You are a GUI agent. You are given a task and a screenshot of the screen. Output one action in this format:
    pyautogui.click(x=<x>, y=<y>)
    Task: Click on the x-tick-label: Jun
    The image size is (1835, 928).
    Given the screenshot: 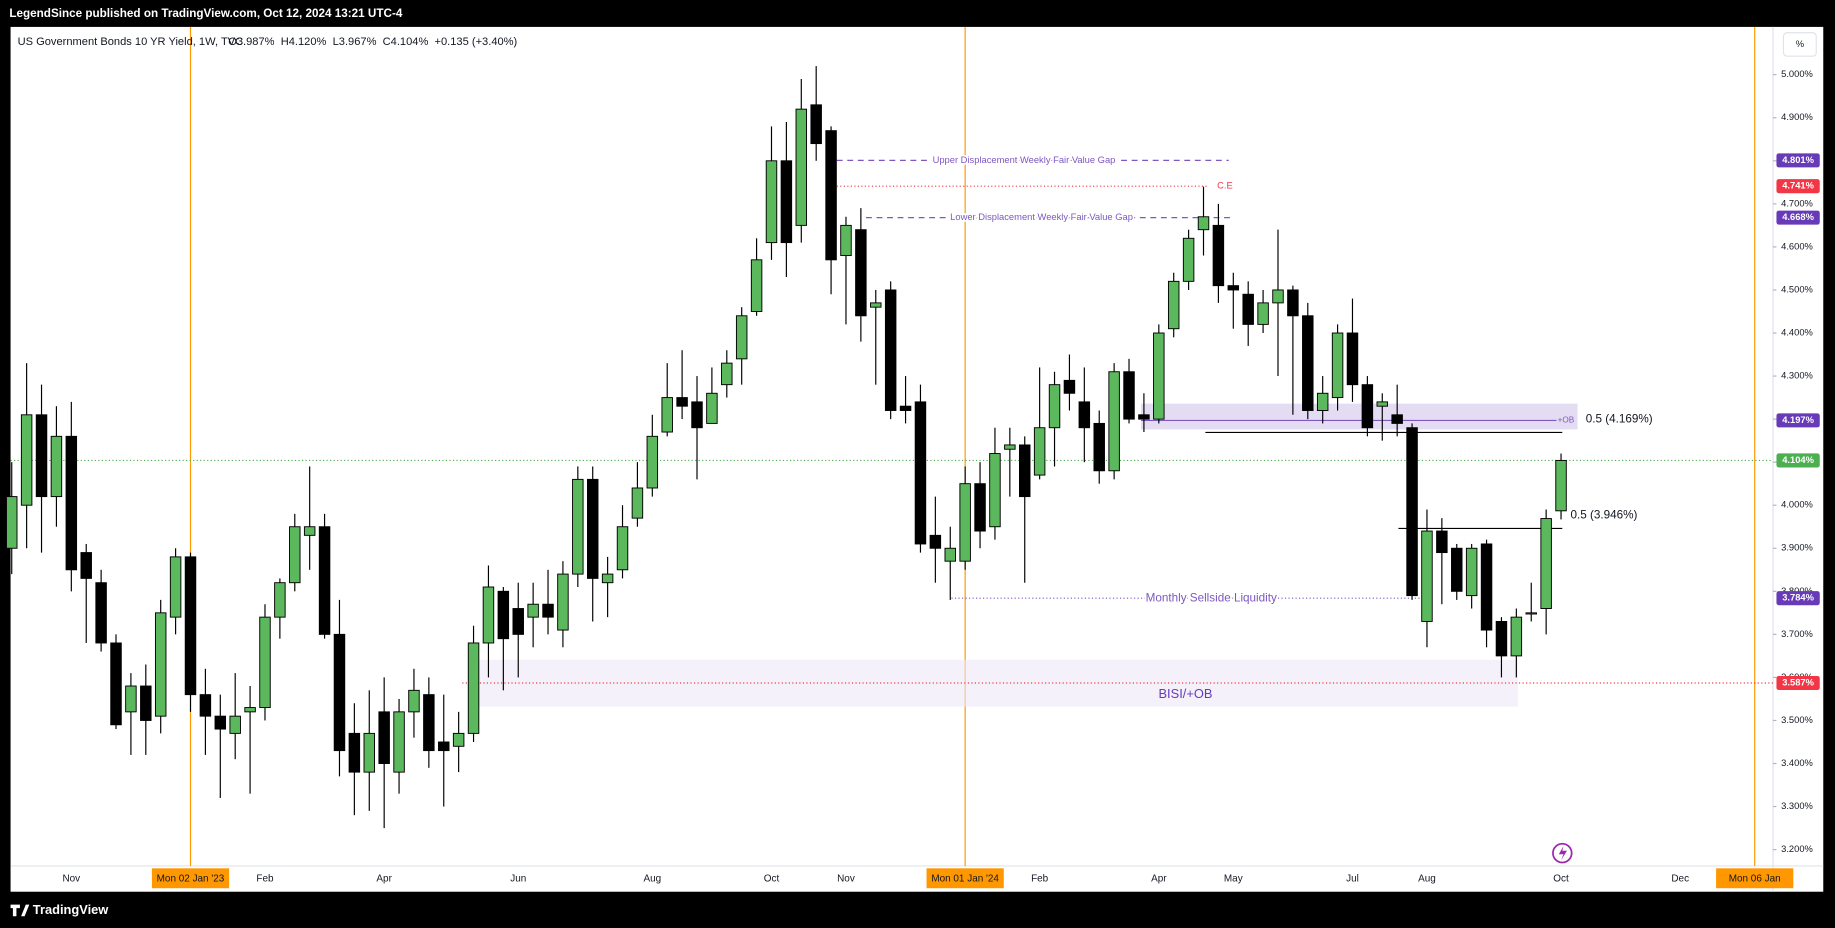 What is the action you would take?
    pyautogui.click(x=518, y=878)
    